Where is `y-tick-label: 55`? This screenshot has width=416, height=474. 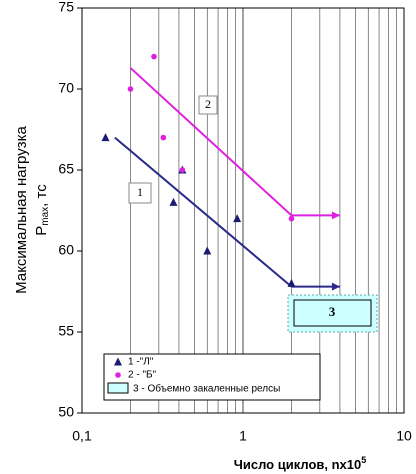
y-tick-label: 55 is located at coordinates (66, 331).